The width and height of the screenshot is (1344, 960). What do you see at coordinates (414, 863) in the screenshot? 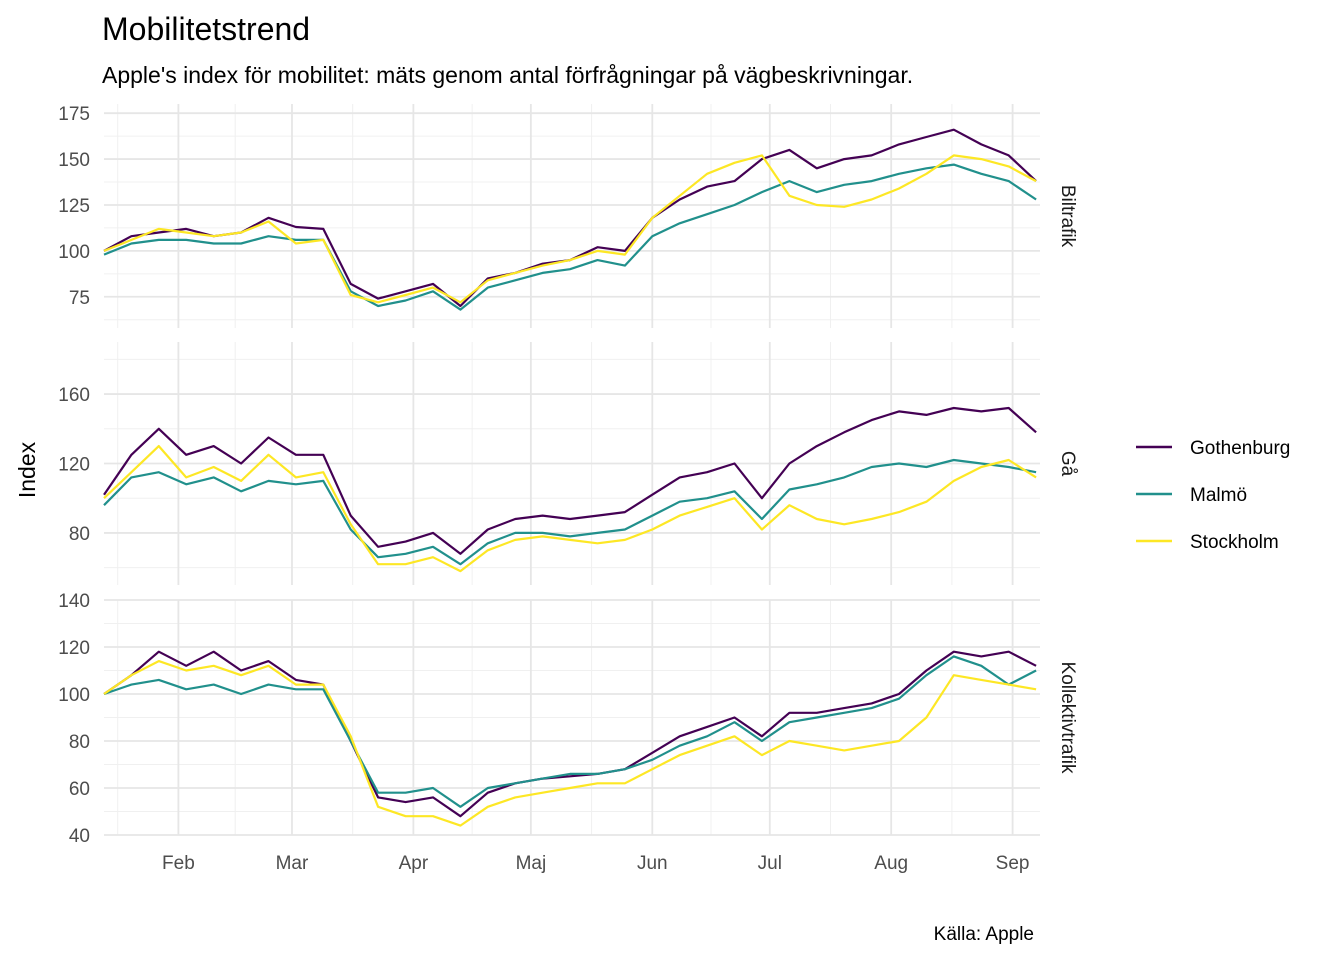
I see `x-tick-label: Apr` at bounding box center [414, 863].